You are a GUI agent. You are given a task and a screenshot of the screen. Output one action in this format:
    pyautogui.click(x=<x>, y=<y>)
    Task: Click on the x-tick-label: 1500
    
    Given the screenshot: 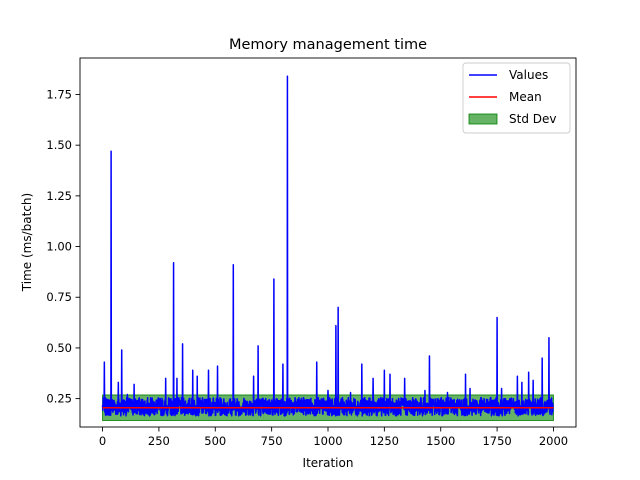 What is the action you would take?
    pyautogui.click(x=440, y=441)
    